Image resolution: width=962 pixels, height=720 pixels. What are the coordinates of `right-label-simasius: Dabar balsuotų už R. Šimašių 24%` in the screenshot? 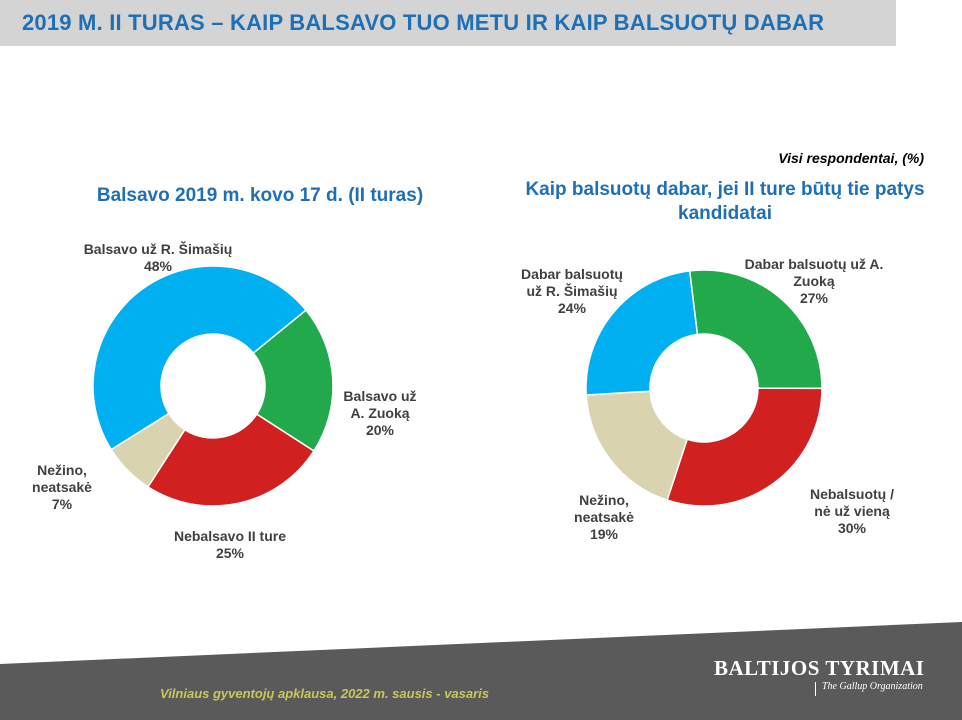 It's located at (572, 291).